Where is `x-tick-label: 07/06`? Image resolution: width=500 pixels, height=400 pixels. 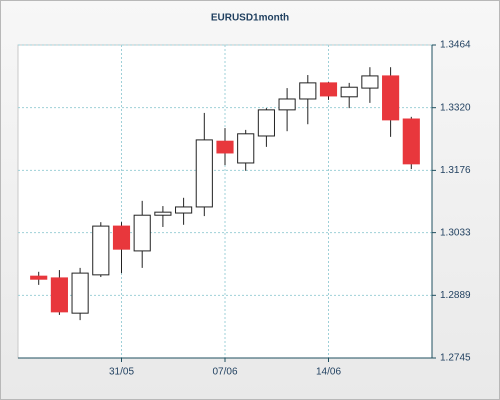 x-tick-label: 07/06 is located at coordinates (224, 372).